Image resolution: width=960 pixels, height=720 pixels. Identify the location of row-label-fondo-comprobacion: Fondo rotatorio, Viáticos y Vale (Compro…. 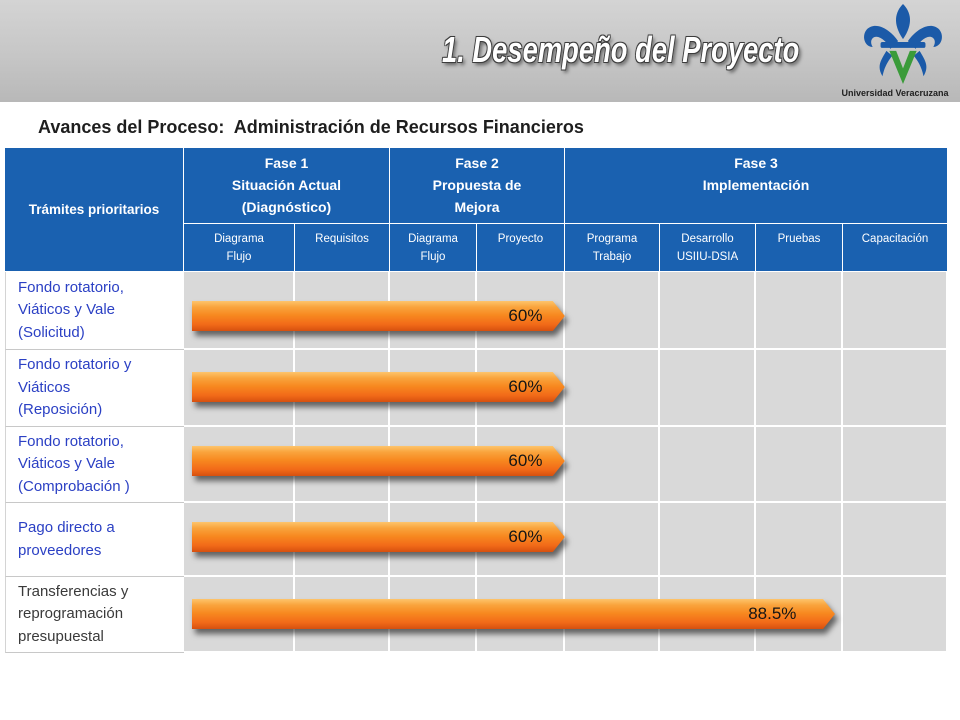
(94, 465).